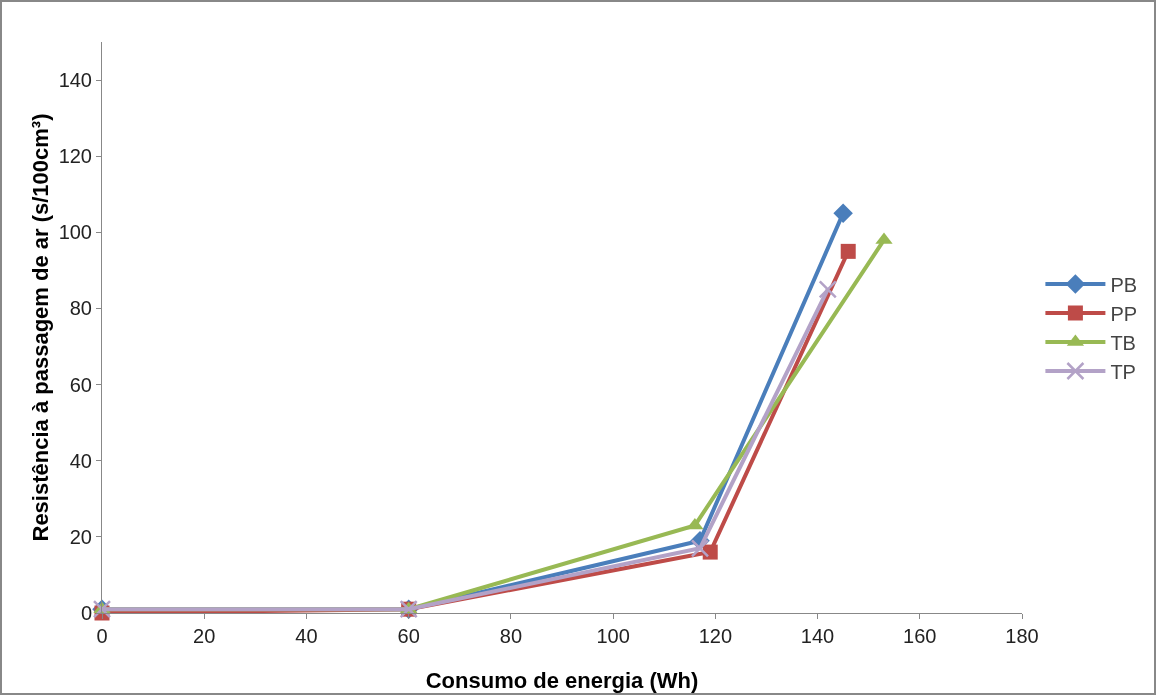  I want to click on legend-label: PP, so click(1124, 313).